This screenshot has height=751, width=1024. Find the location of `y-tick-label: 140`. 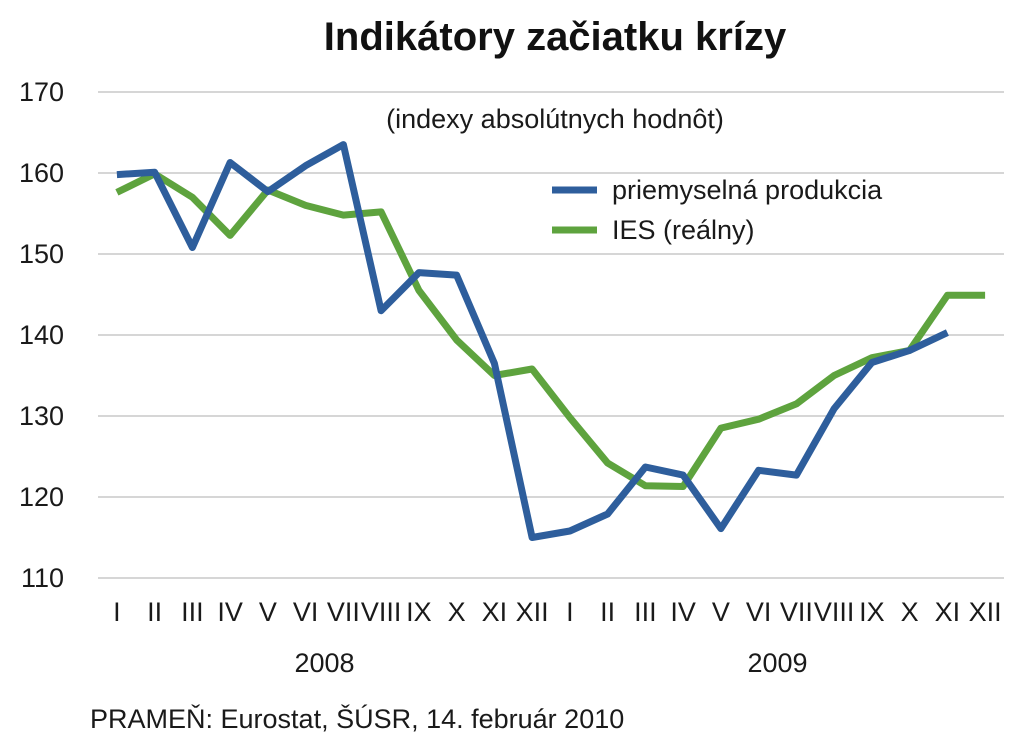

y-tick-label: 140 is located at coordinates (41, 335).